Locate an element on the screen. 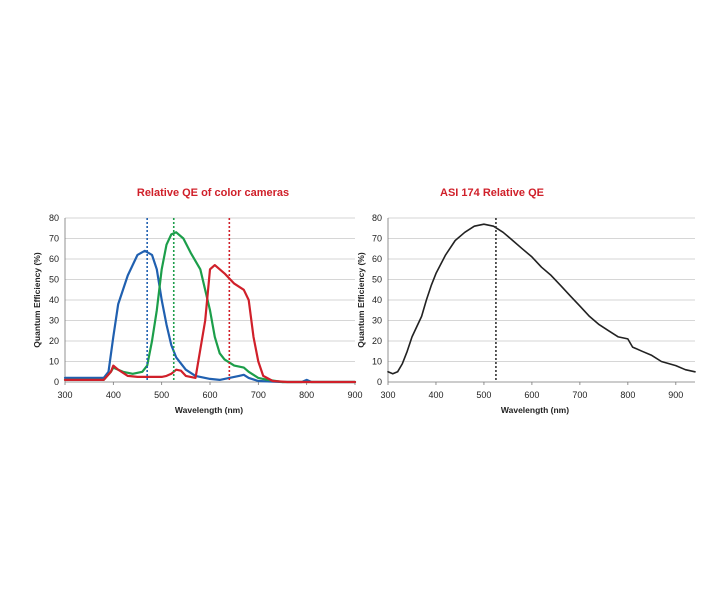 This screenshot has width=720, height=600. series-line-green is located at coordinates (210, 307).